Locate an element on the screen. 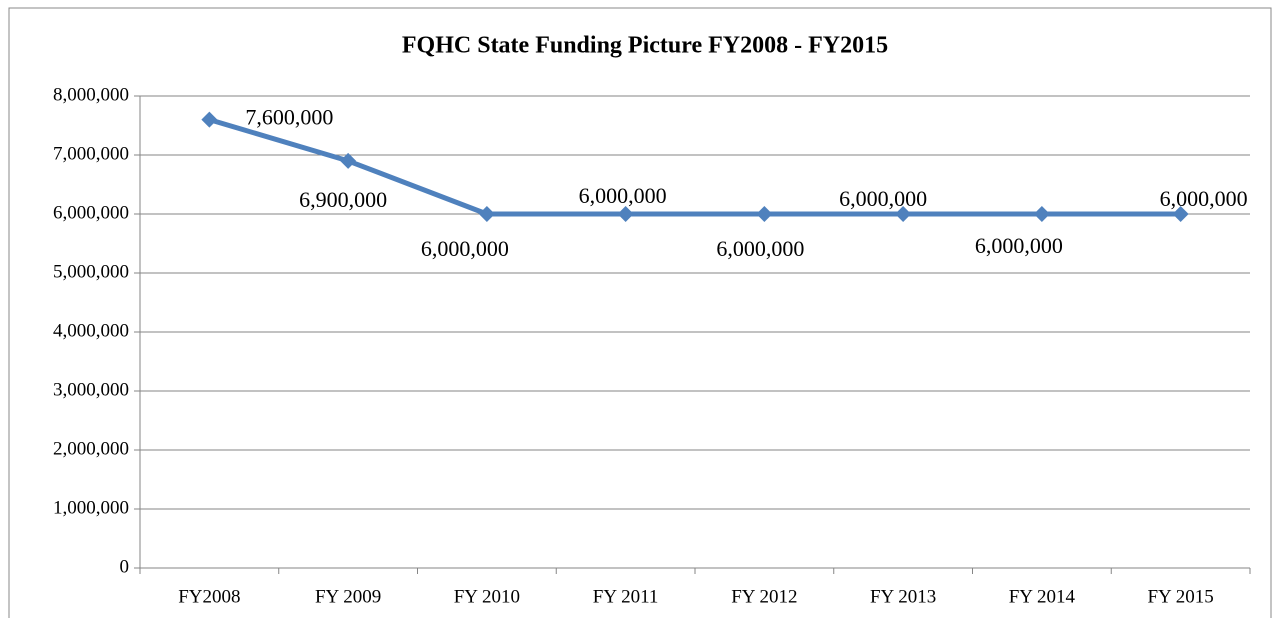  y-tick-label: 3,000,000 is located at coordinates (91, 389).